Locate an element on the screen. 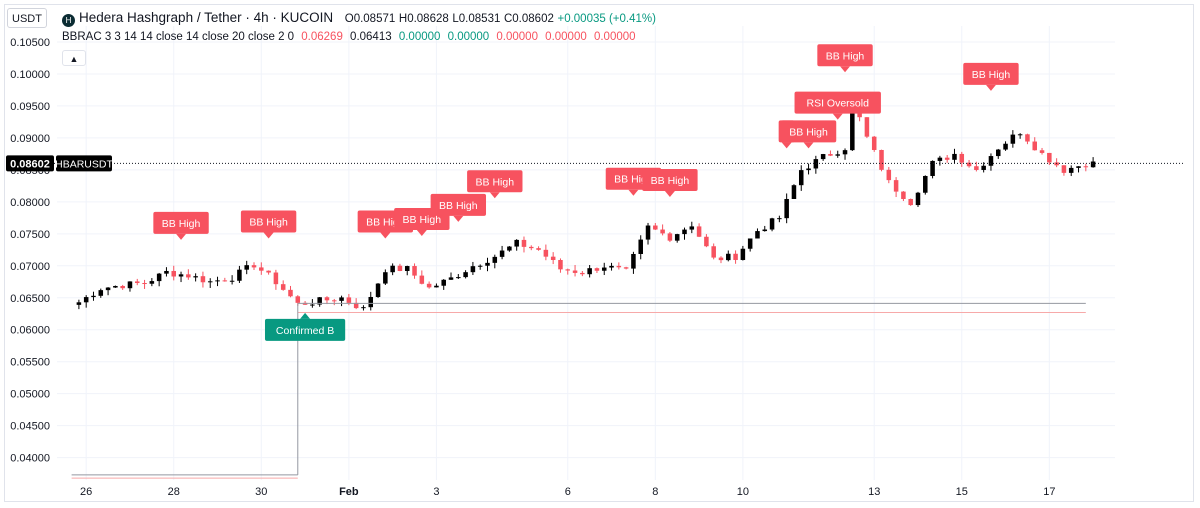  y-tick-label: 0.06000 is located at coordinates (30, 331).